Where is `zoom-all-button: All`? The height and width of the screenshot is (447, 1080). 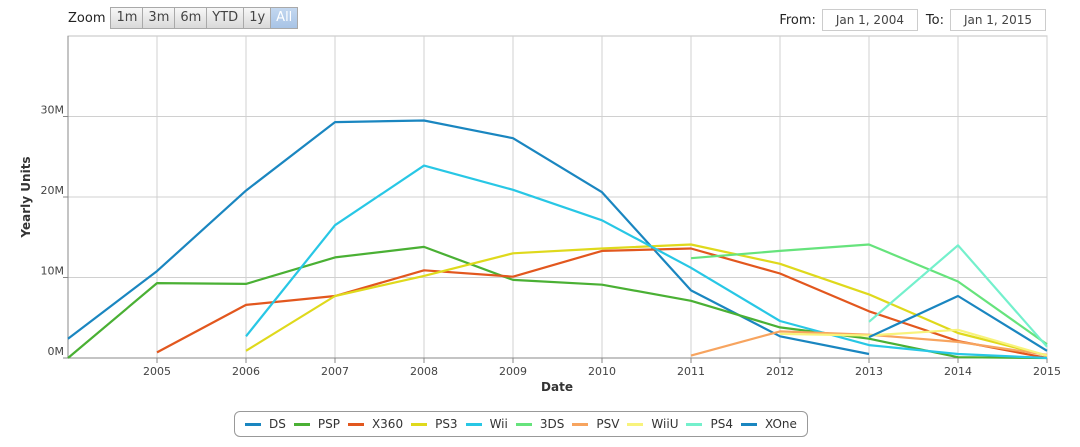
zoom-all-button: All is located at coordinates (284, 18).